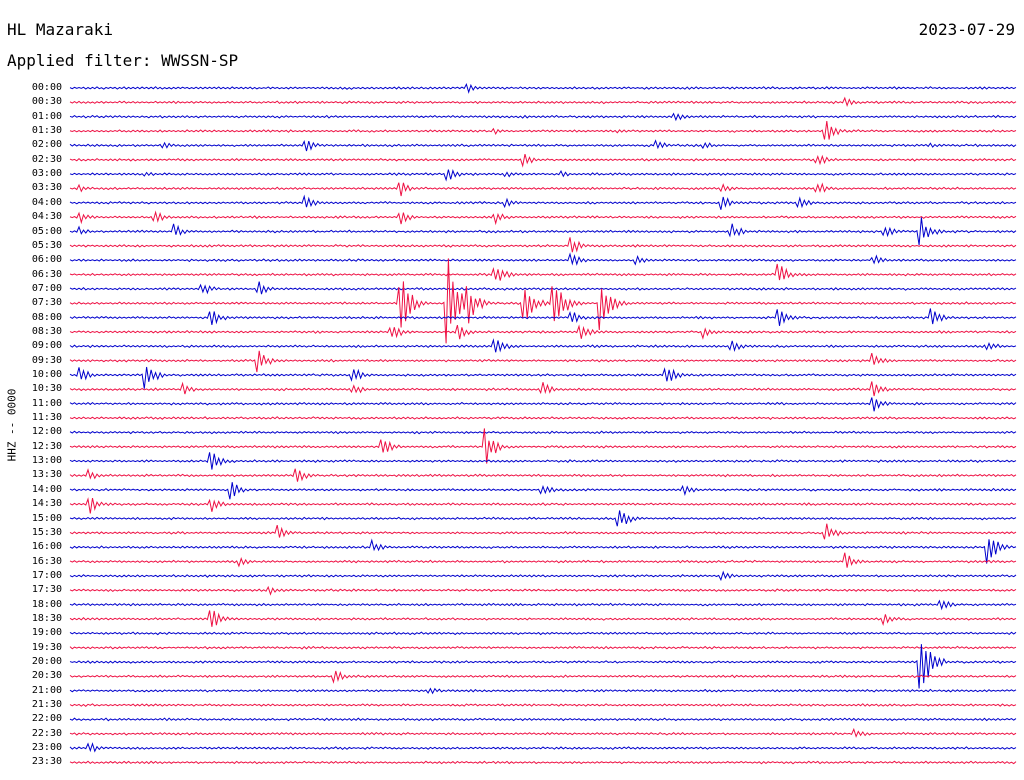  What do you see at coordinates (46, 231) in the screenshot?
I see `tick-label: 05:00` at bounding box center [46, 231].